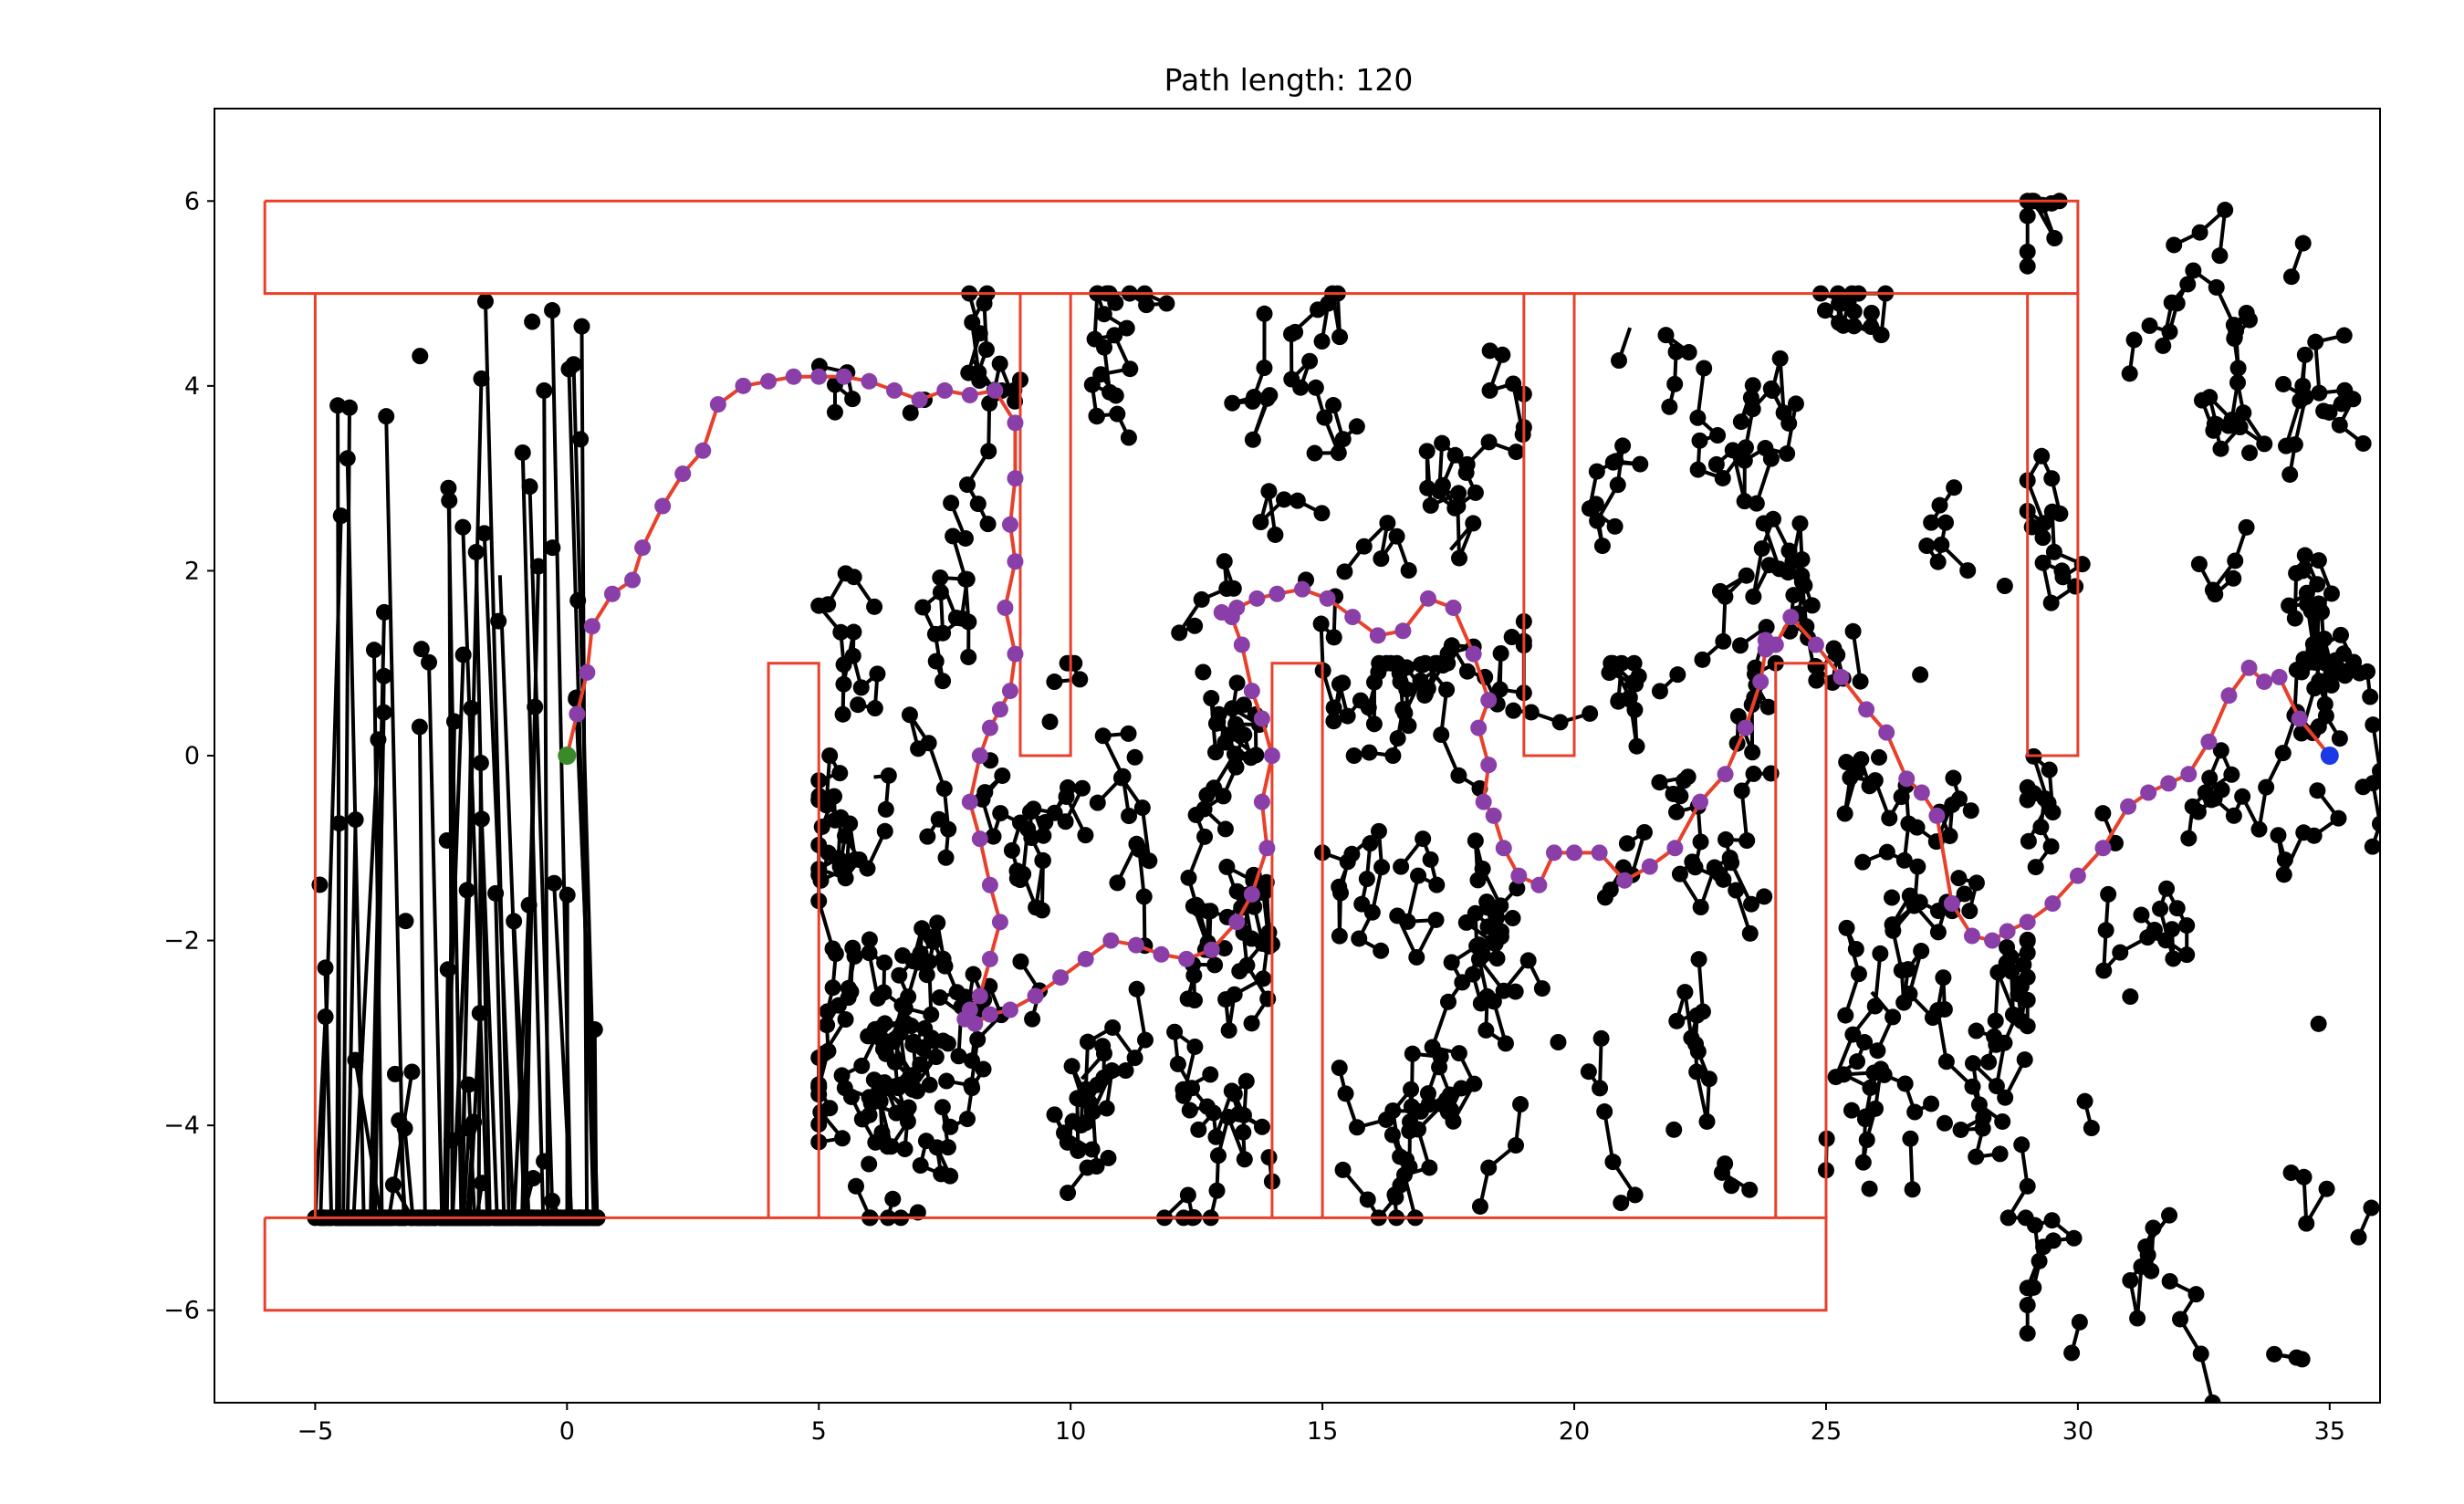  I want to click on y-tick-label: −4, so click(181, 1126).